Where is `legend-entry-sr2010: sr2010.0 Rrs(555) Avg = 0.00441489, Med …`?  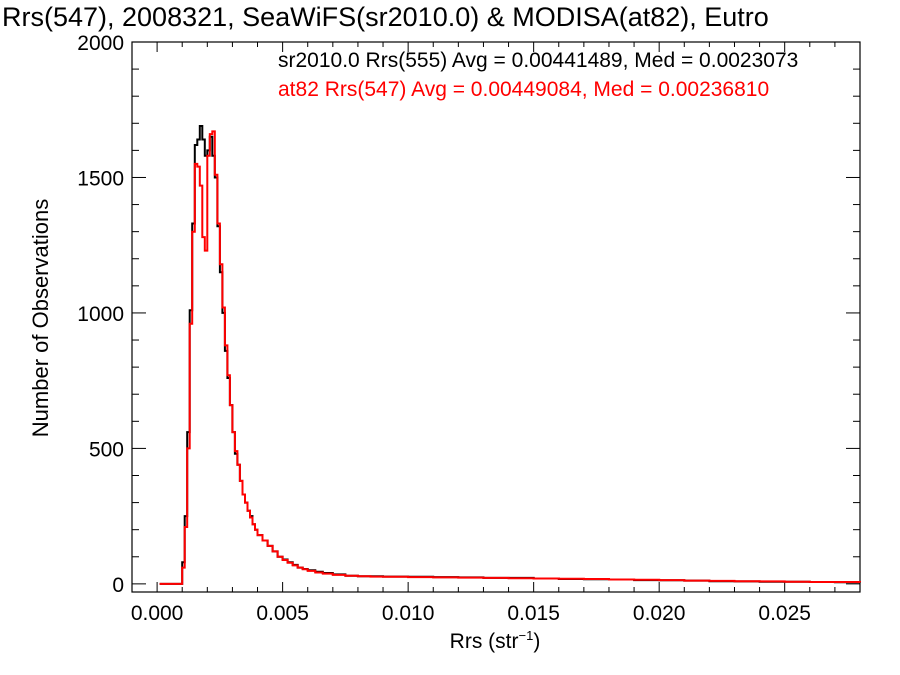 legend-entry-sr2010: sr2010.0 Rrs(555) Avg = 0.00441489, Med … is located at coordinates (538, 60).